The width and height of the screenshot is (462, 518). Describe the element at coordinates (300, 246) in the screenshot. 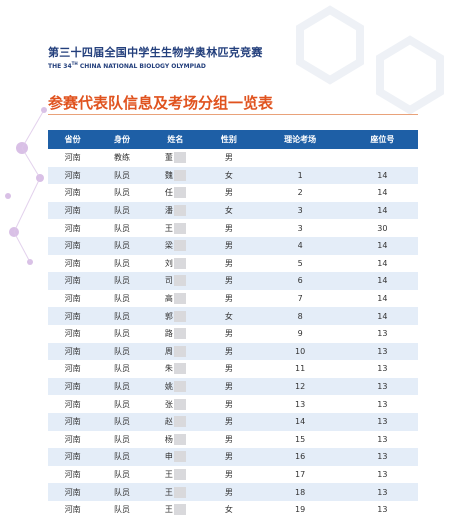

I see `cell-text: 4` at that location.